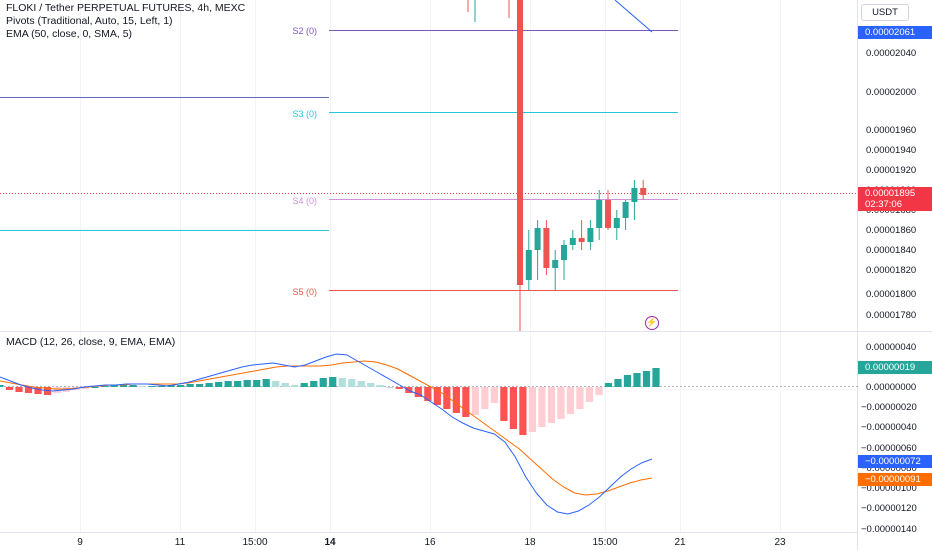 This screenshot has height=550, width=932. What do you see at coordinates (889, 508) in the screenshot?
I see `macd-axis-label: −0.00000120` at bounding box center [889, 508].